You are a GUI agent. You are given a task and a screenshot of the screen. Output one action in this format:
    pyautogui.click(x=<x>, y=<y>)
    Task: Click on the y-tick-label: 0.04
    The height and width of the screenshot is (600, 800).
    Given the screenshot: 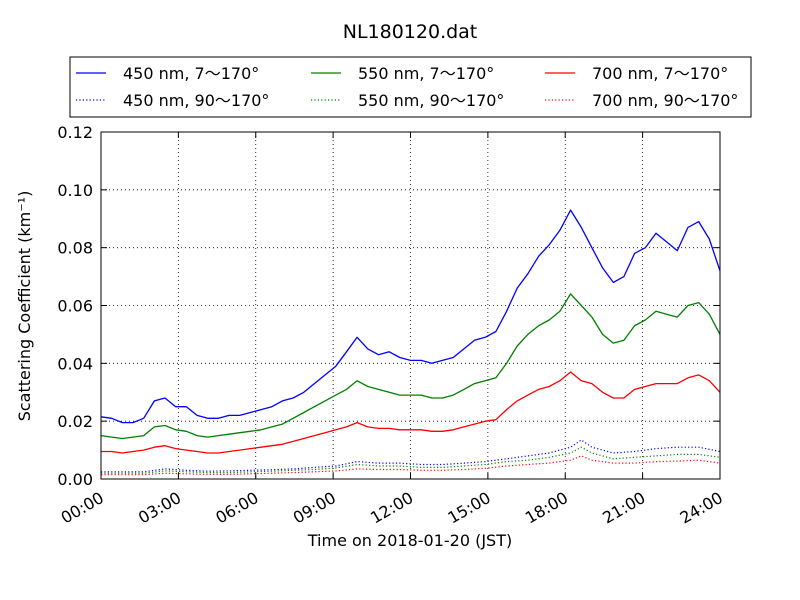 What is the action you would take?
    pyautogui.click(x=75, y=363)
    